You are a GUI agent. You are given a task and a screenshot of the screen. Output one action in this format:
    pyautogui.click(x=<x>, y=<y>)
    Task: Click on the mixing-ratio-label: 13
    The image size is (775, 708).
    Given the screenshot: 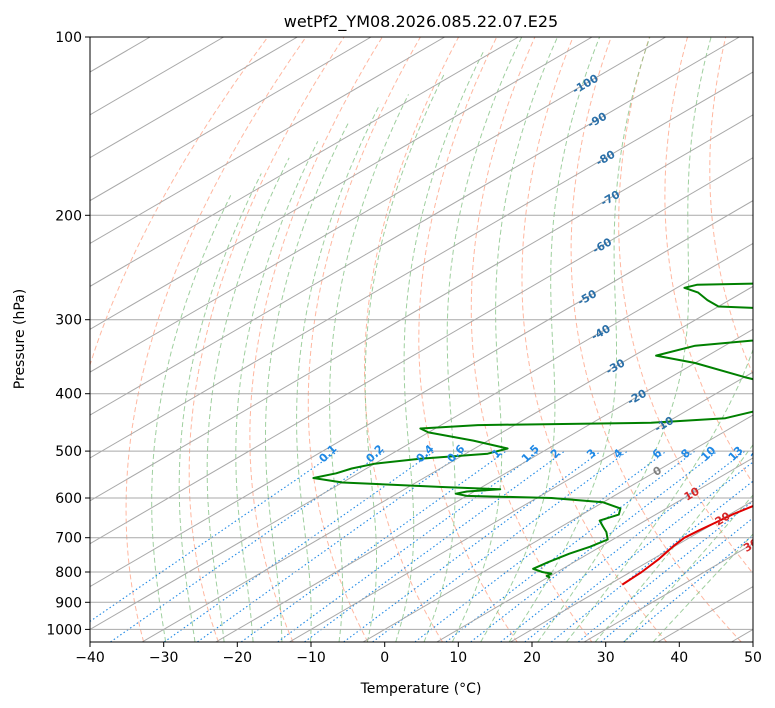 What is the action you would take?
    pyautogui.click(x=736, y=454)
    